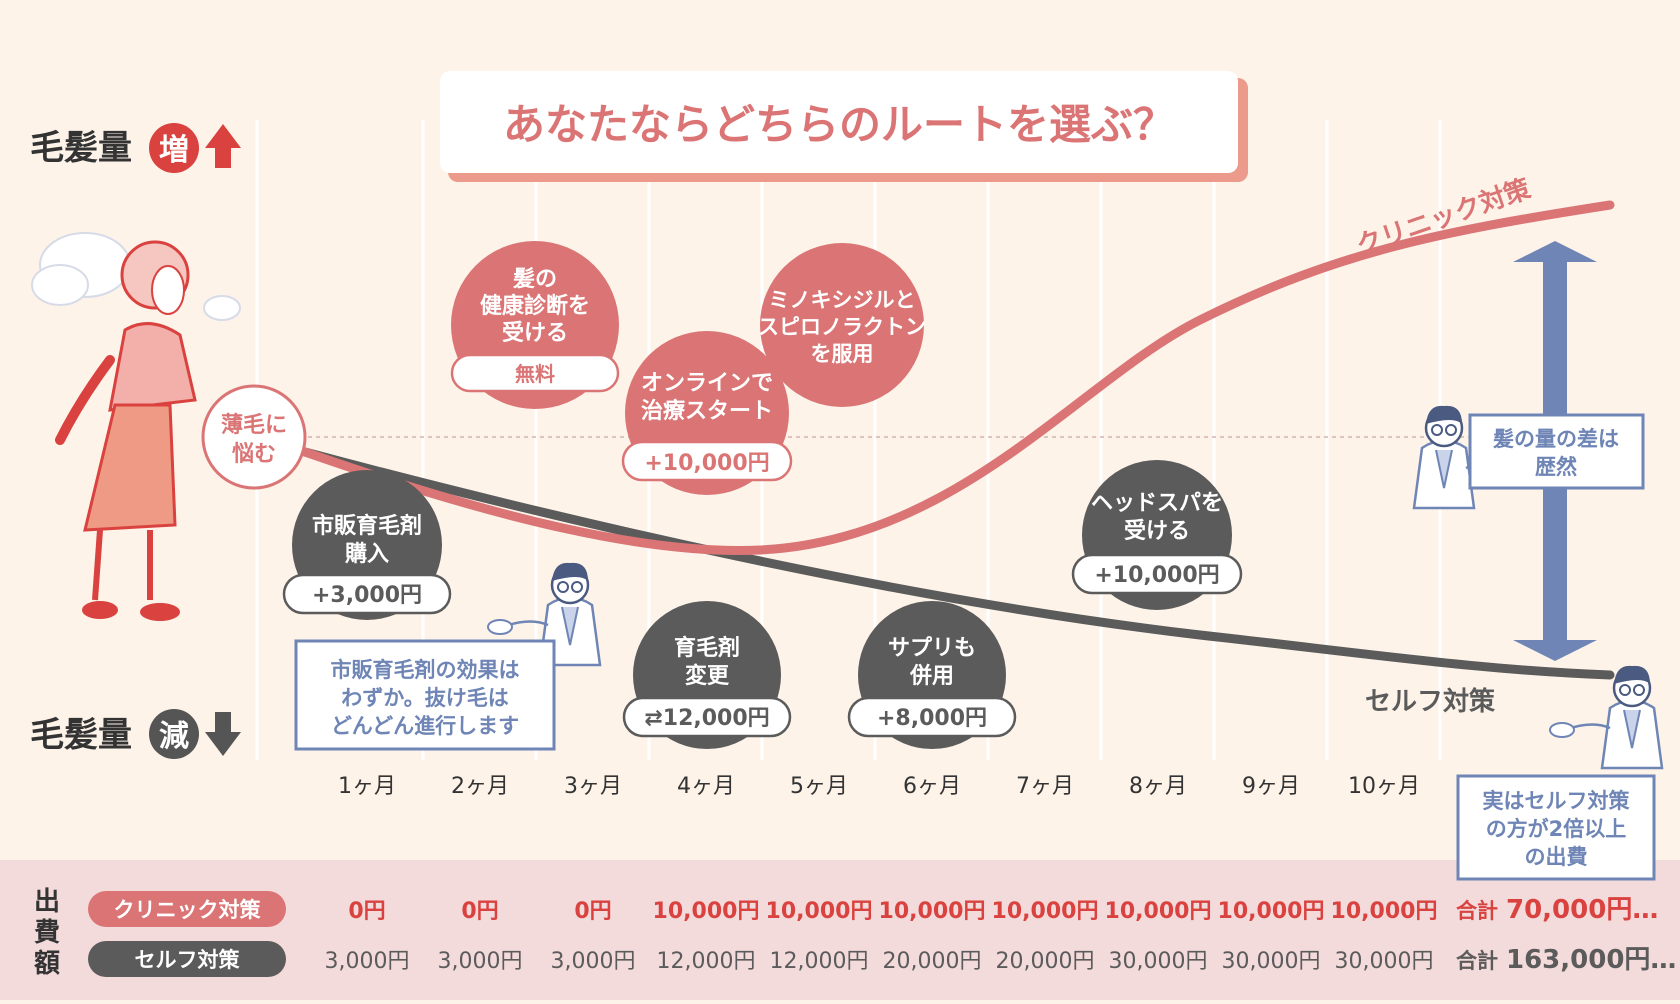  What do you see at coordinates (367, 595) in the screenshot?
I see `bubble-price: +3,000円` at bounding box center [367, 595].